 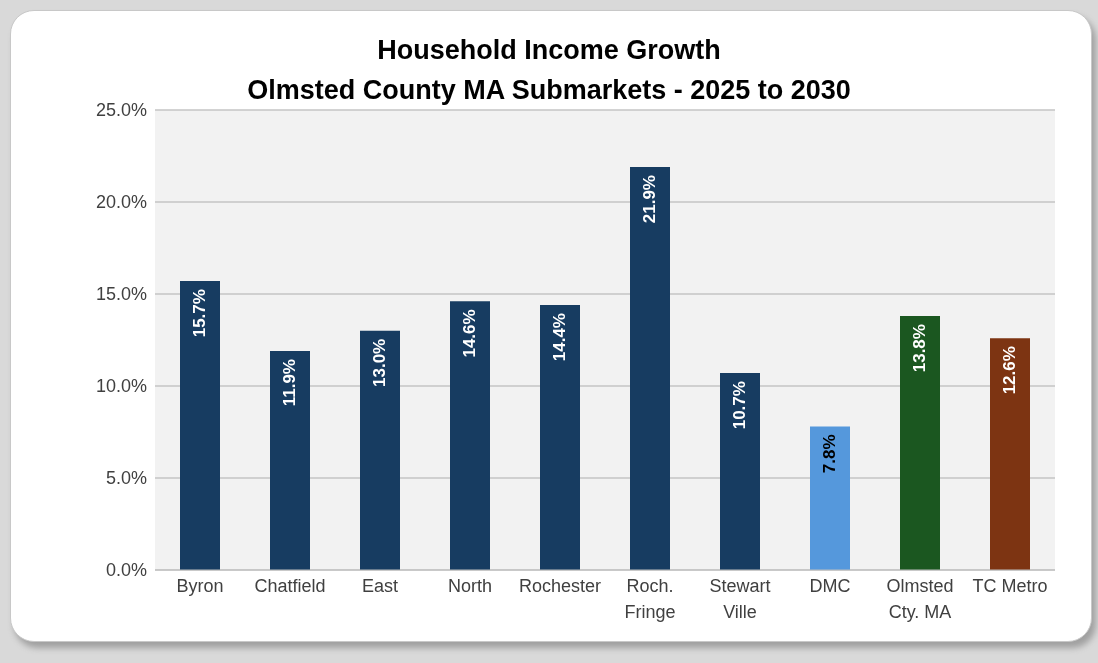 What do you see at coordinates (470, 586) in the screenshot?
I see `x-tick-label: North` at bounding box center [470, 586].